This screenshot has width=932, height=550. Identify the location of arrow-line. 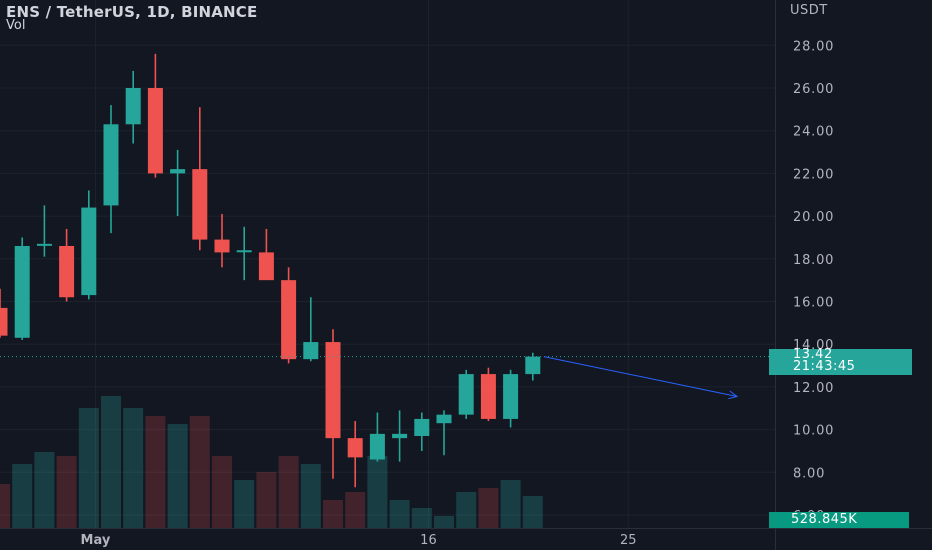
(640, 376).